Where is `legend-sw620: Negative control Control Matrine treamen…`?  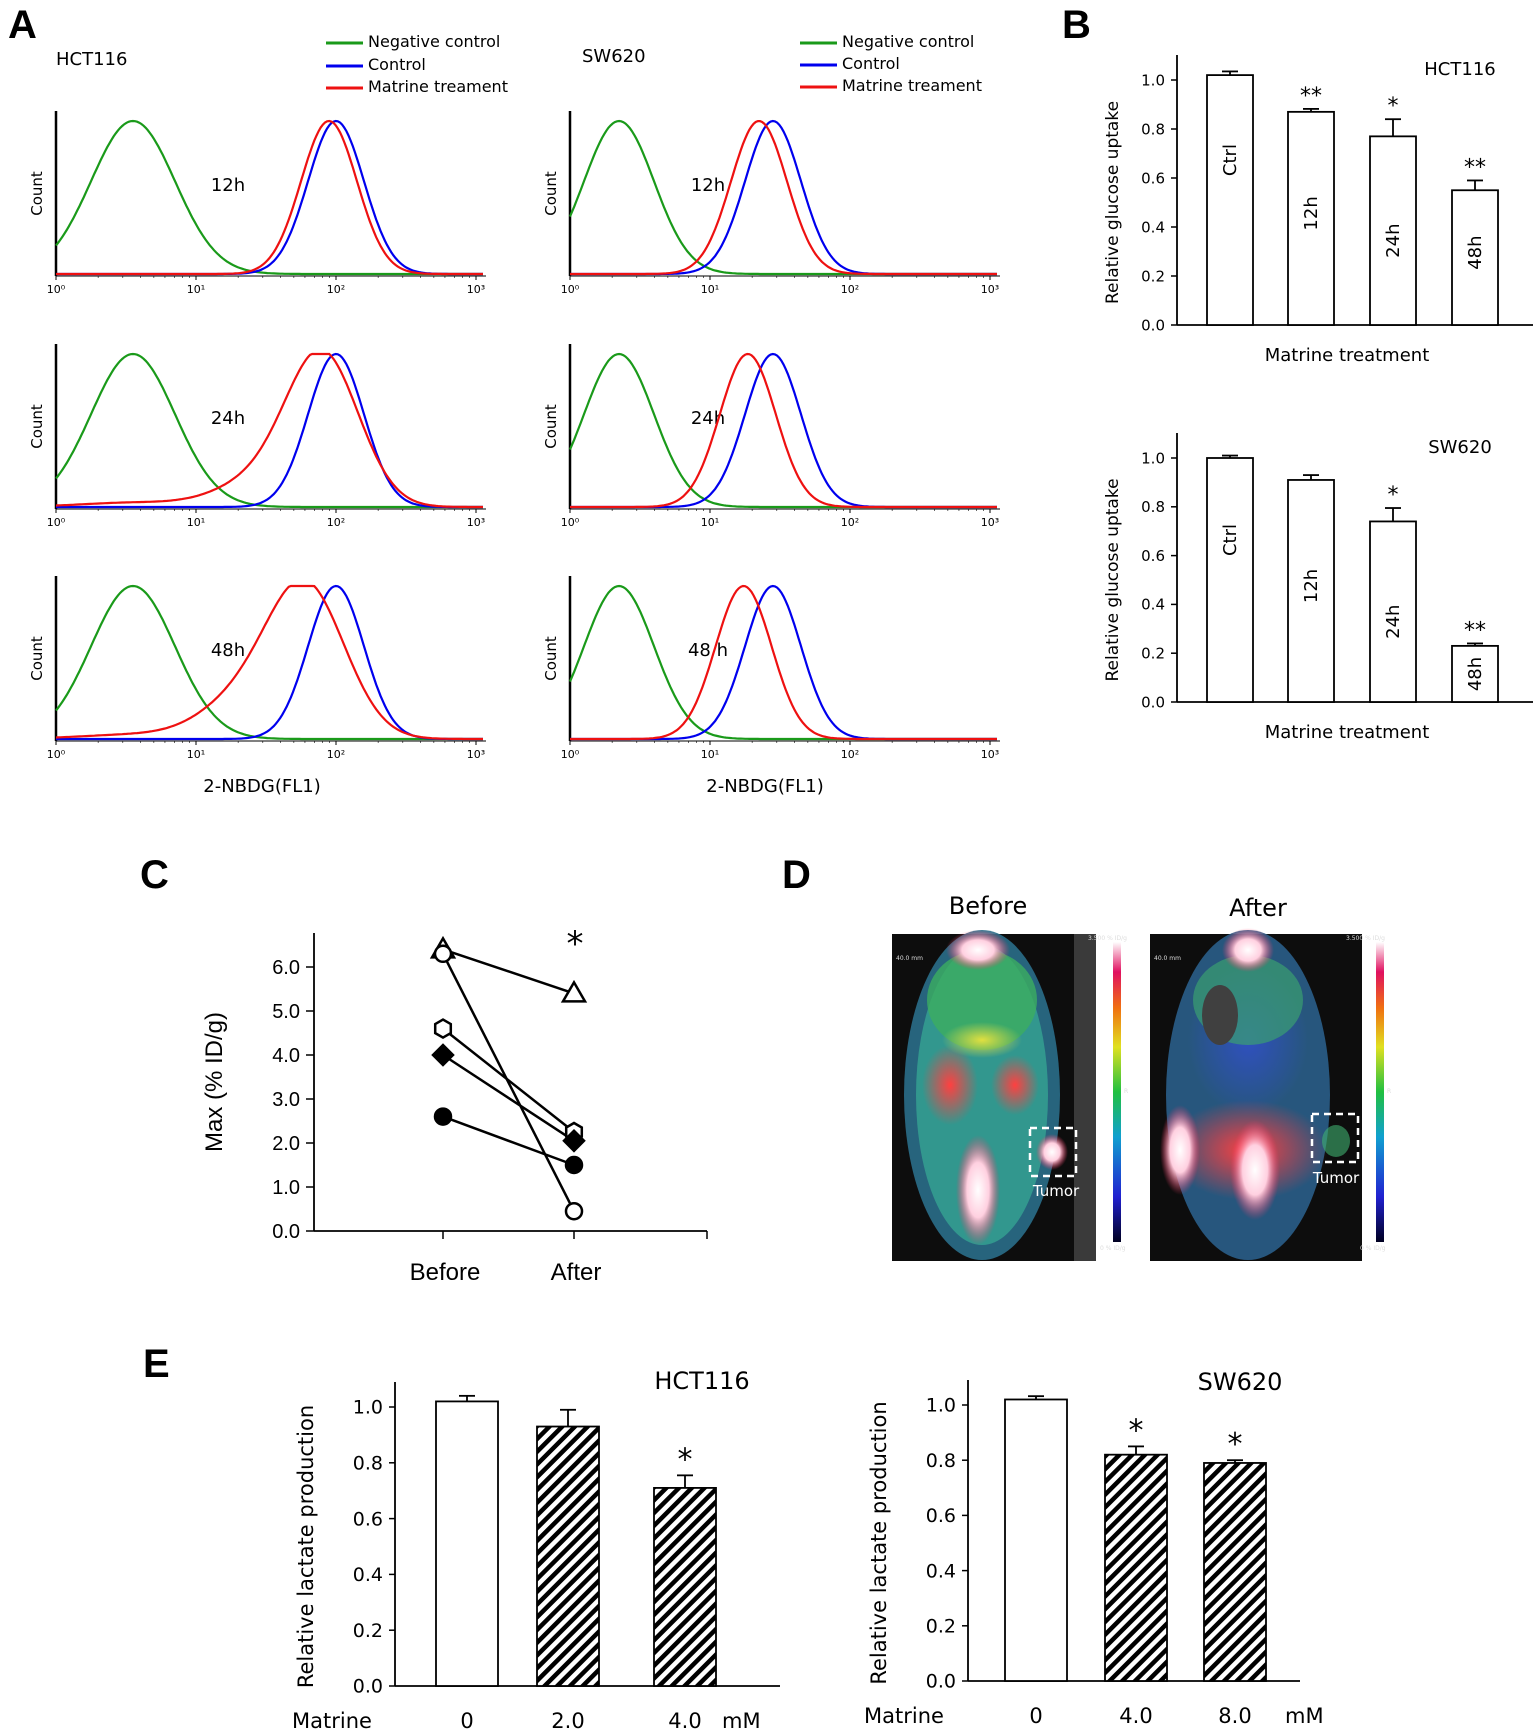 legend-sw620: Negative control Control Matrine treamen… is located at coordinates (891, 63).